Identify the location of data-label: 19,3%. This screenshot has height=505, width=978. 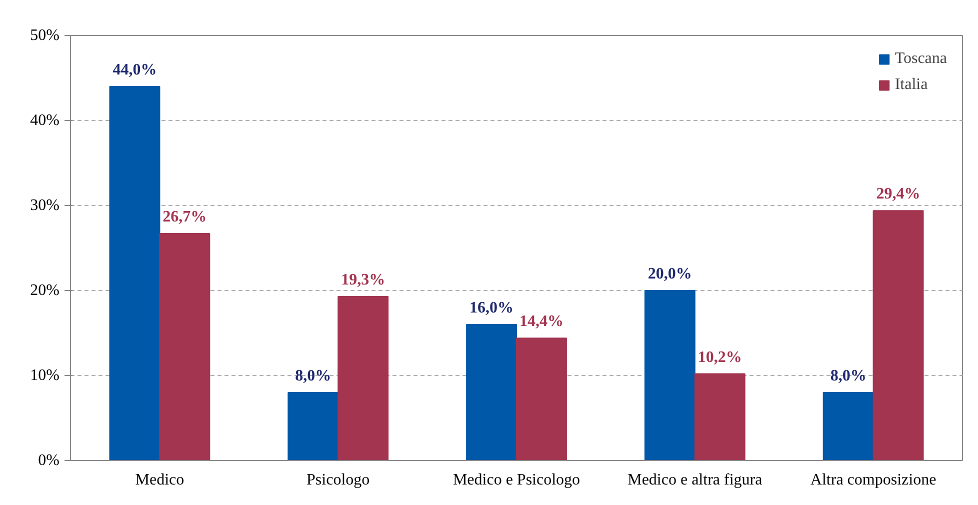
(363, 279).